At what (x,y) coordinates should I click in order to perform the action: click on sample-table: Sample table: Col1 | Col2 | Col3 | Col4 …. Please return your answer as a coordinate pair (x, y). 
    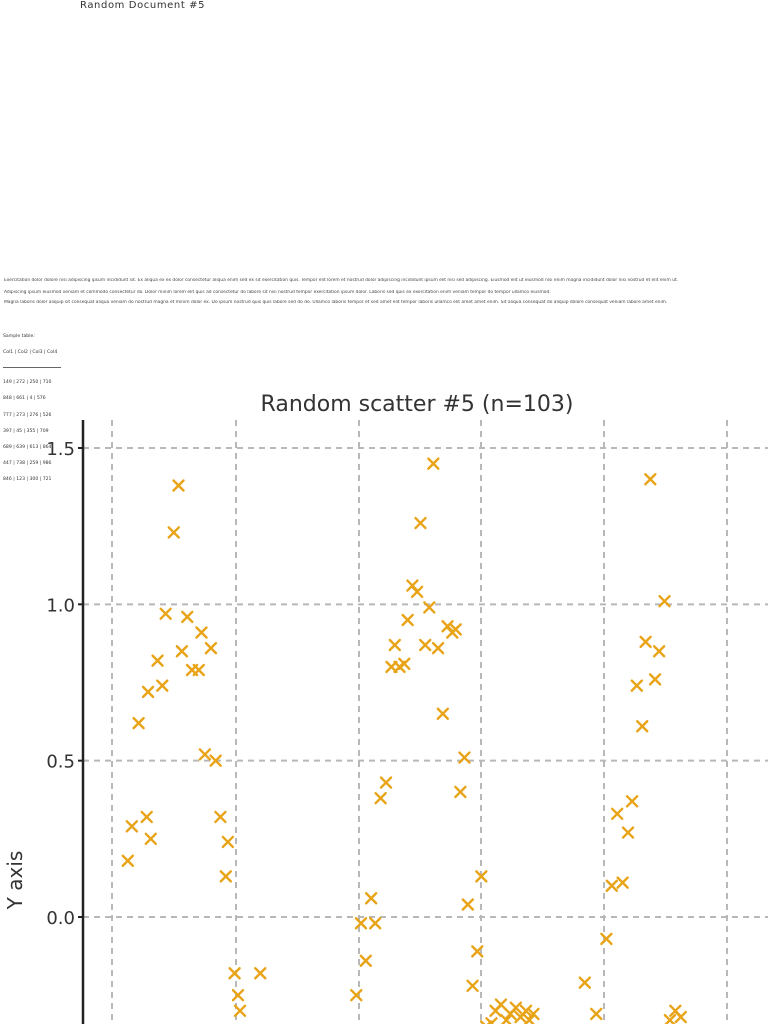
    Looking at the image, I should click on (32, 405).